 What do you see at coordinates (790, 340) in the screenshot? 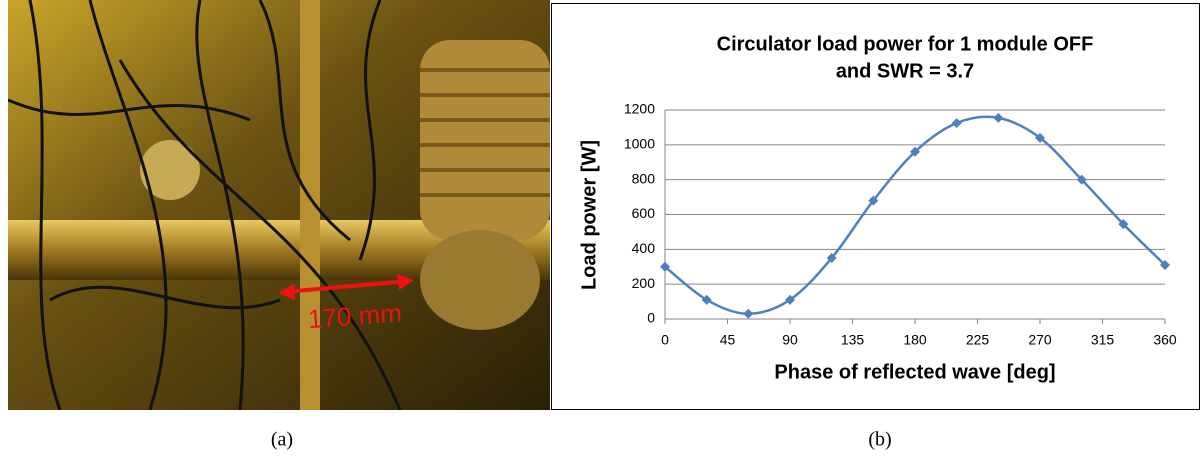
I see `x-tick-label: 90` at bounding box center [790, 340].